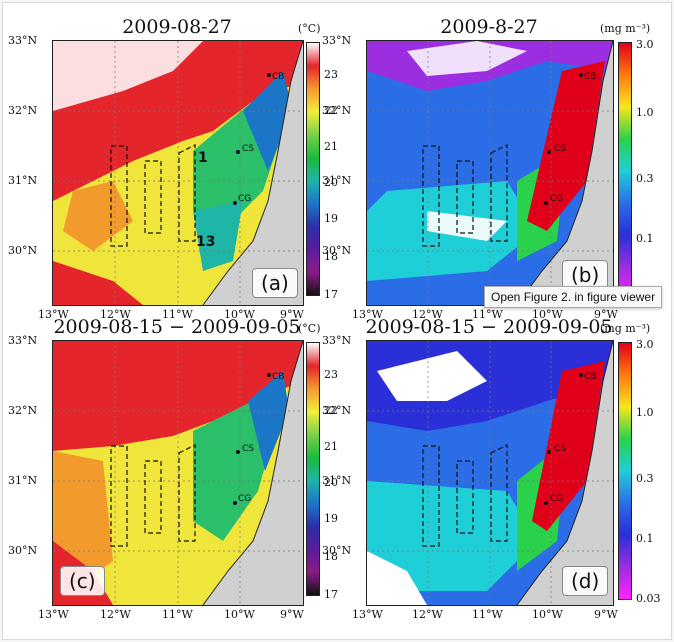 Image resolution: width=674 pixels, height=642 pixels. Describe the element at coordinates (206, 242) in the screenshot. I see `annotation-label: 13` at that location.